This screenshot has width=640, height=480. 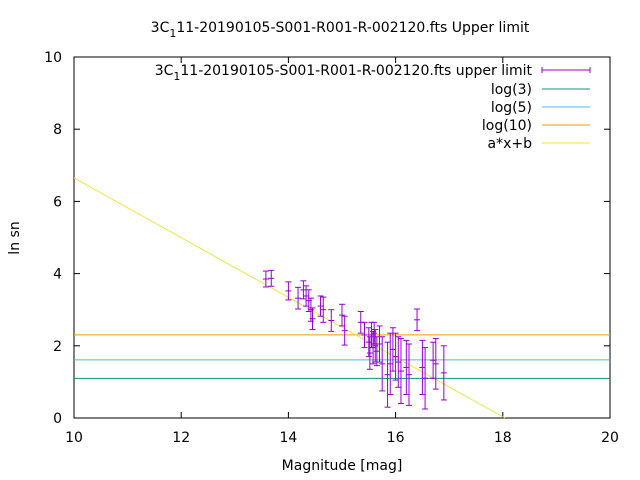 What do you see at coordinates (396, 438) in the screenshot?
I see `x-tick-label: 16` at bounding box center [396, 438].